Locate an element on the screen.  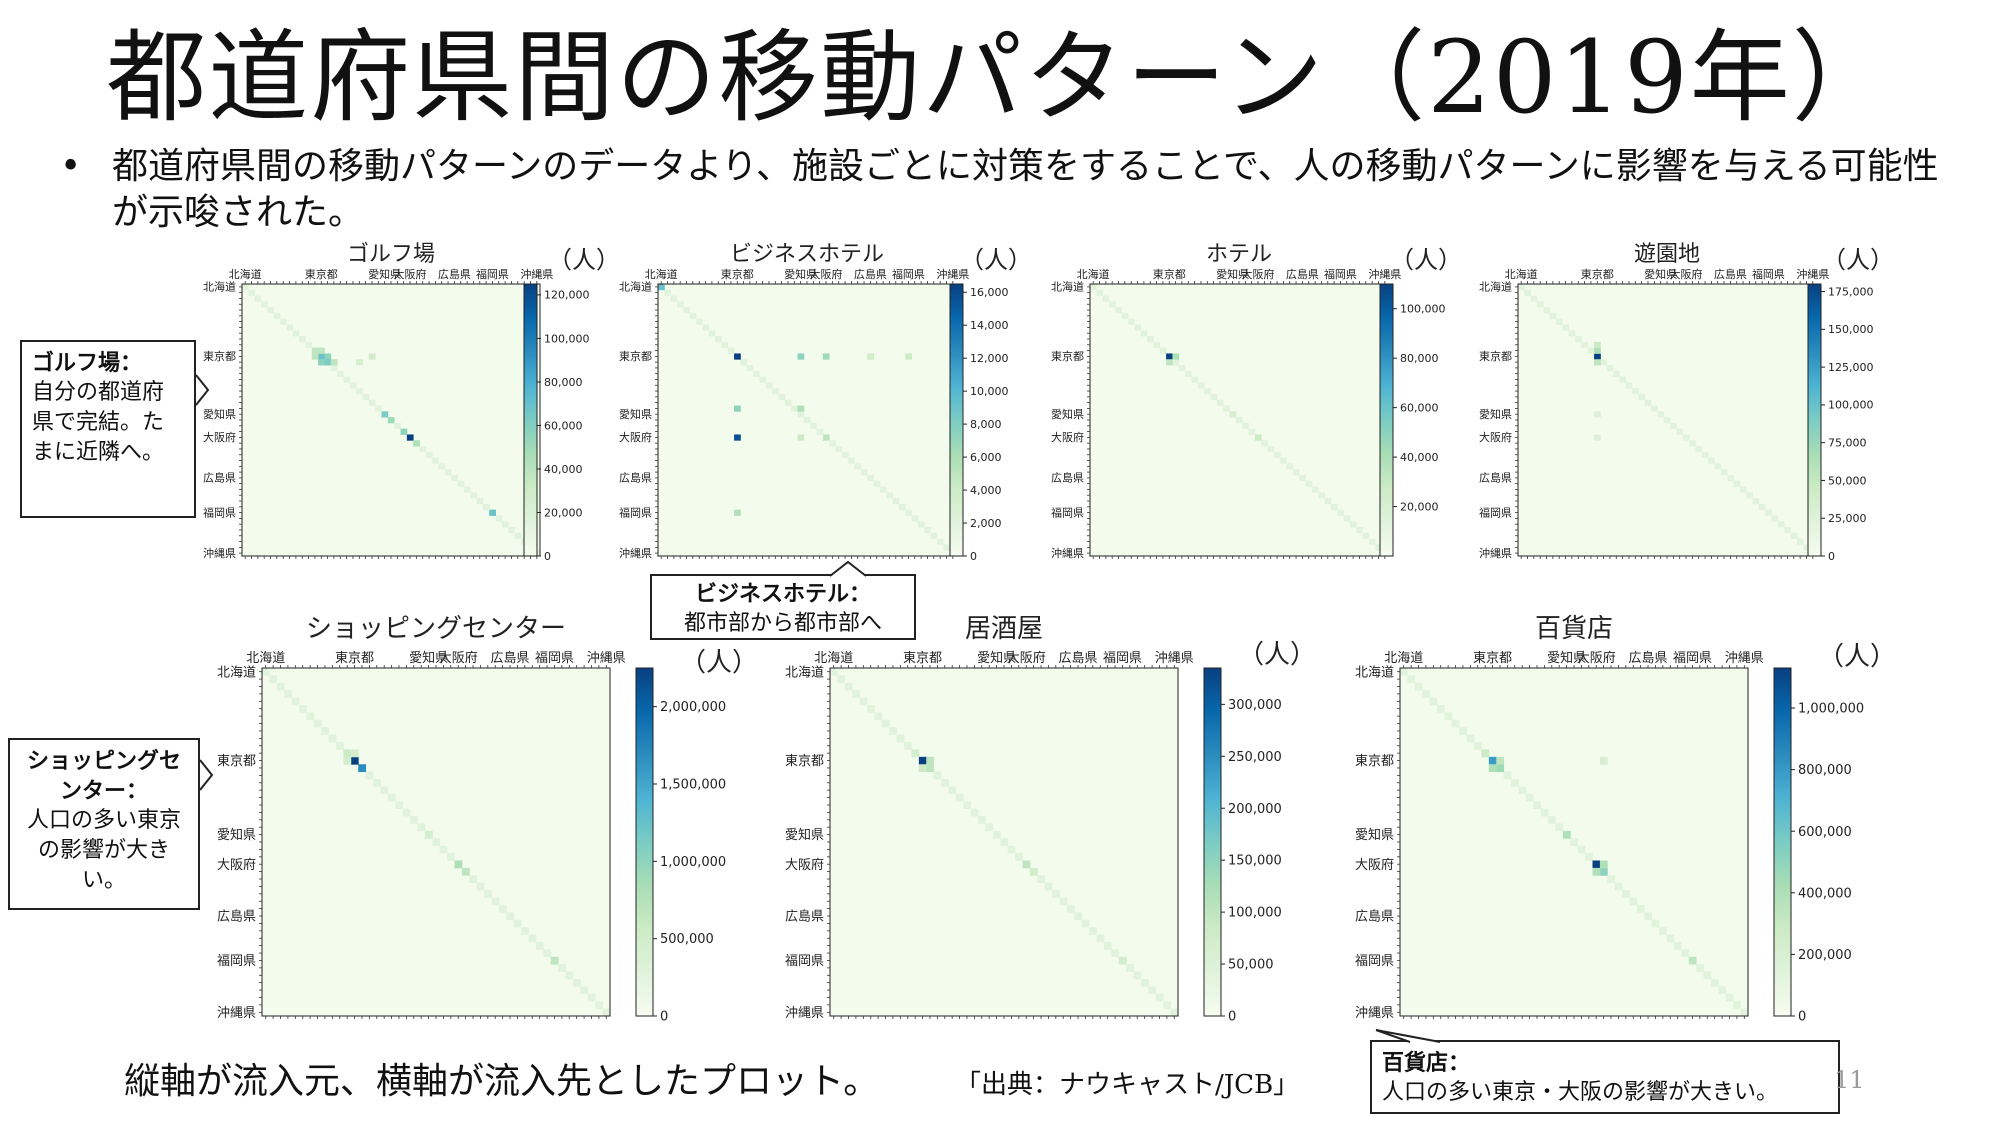
colorbar-tick-label: 0 is located at coordinates (664, 1017).